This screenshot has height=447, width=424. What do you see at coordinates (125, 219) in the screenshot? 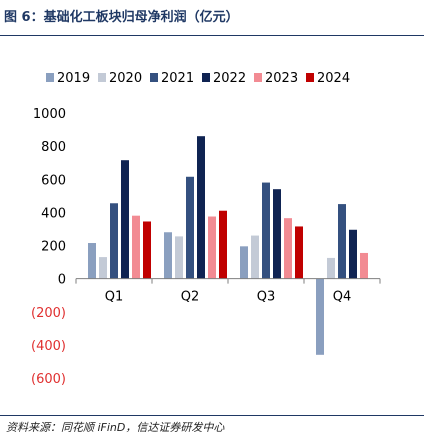
I see `bar-Q1-2022` at bounding box center [125, 219].